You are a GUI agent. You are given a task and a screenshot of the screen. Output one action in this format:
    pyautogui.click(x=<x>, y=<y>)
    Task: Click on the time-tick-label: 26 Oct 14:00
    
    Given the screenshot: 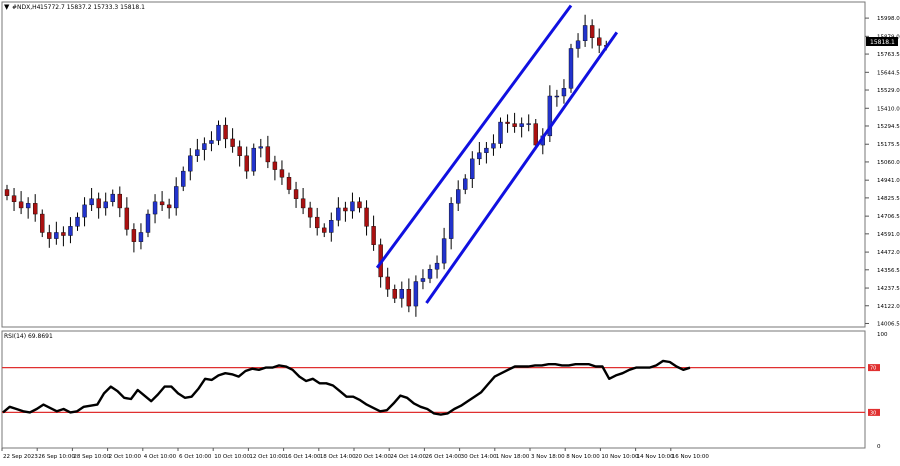 What is the action you would take?
    pyautogui.click(x=443, y=457)
    